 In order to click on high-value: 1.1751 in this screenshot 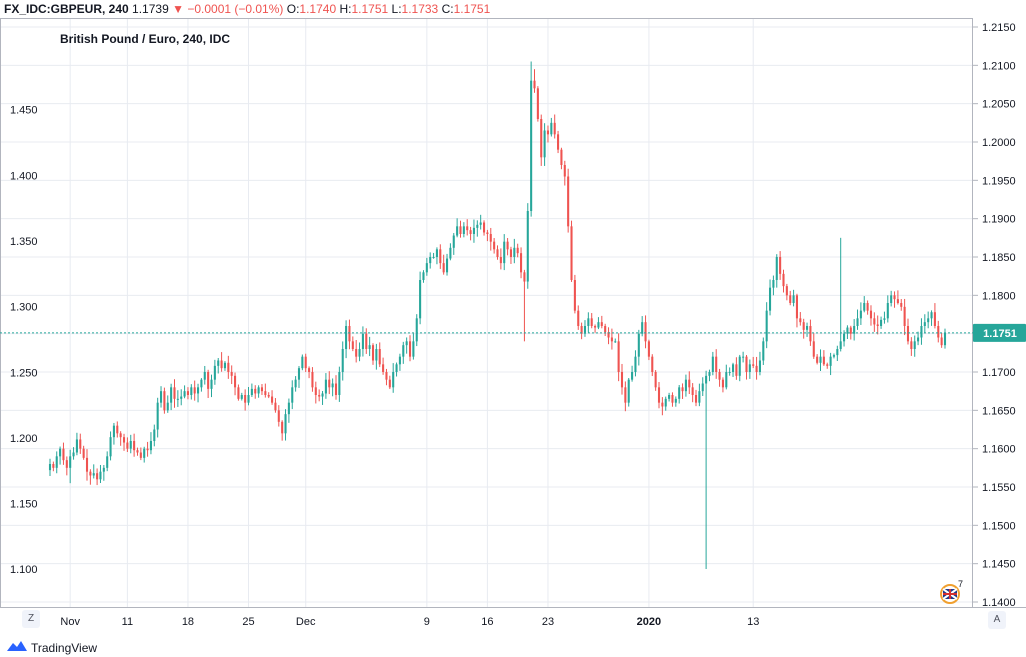, I will do `click(370, 9)`.